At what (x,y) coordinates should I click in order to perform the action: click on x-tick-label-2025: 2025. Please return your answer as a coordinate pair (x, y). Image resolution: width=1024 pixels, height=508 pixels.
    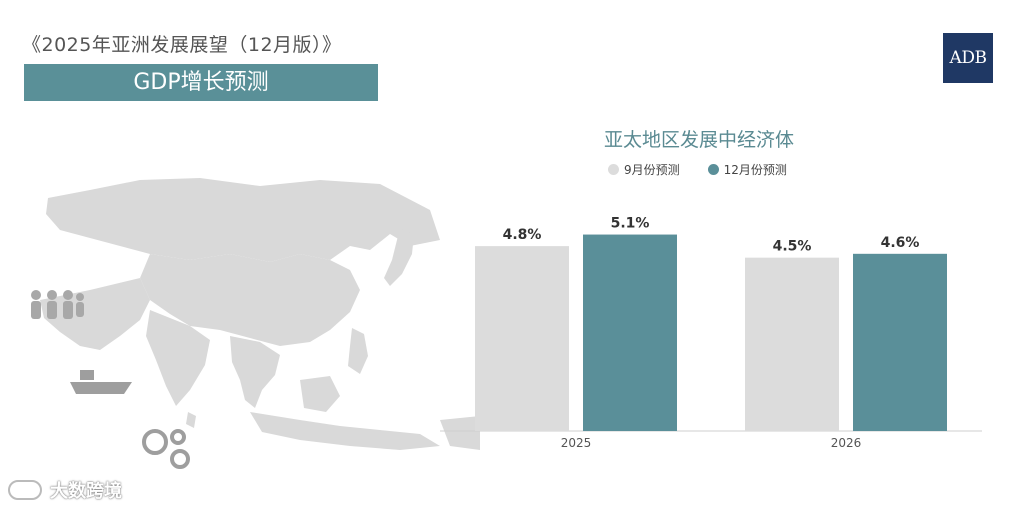
    Looking at the image, I should click on (576, 443).